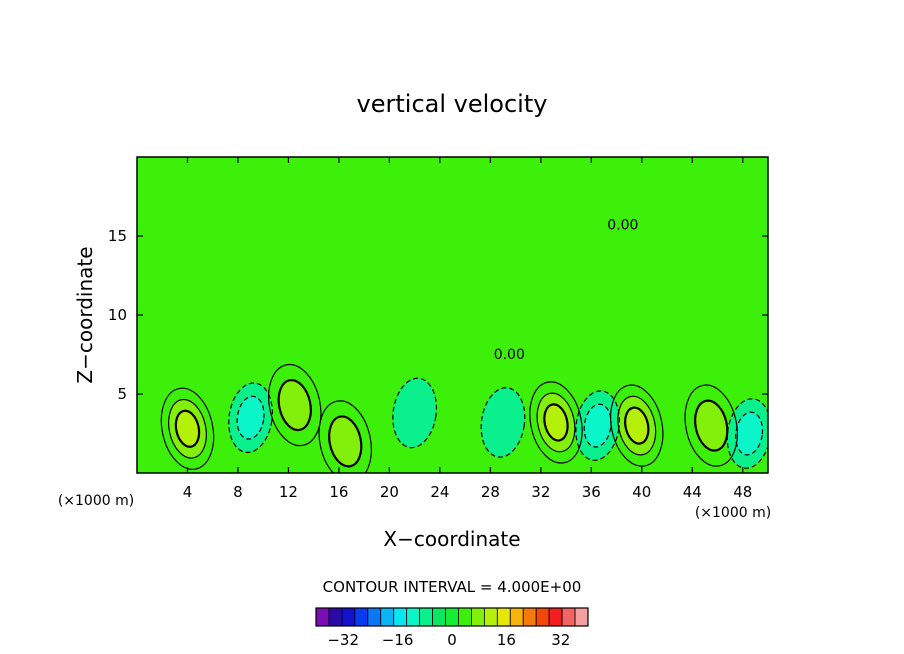 This screenshot has height=654, width=904. Describe the element at coordinates (692, 492) in the screenshot. I see `x-tick-label: 44` at that location.